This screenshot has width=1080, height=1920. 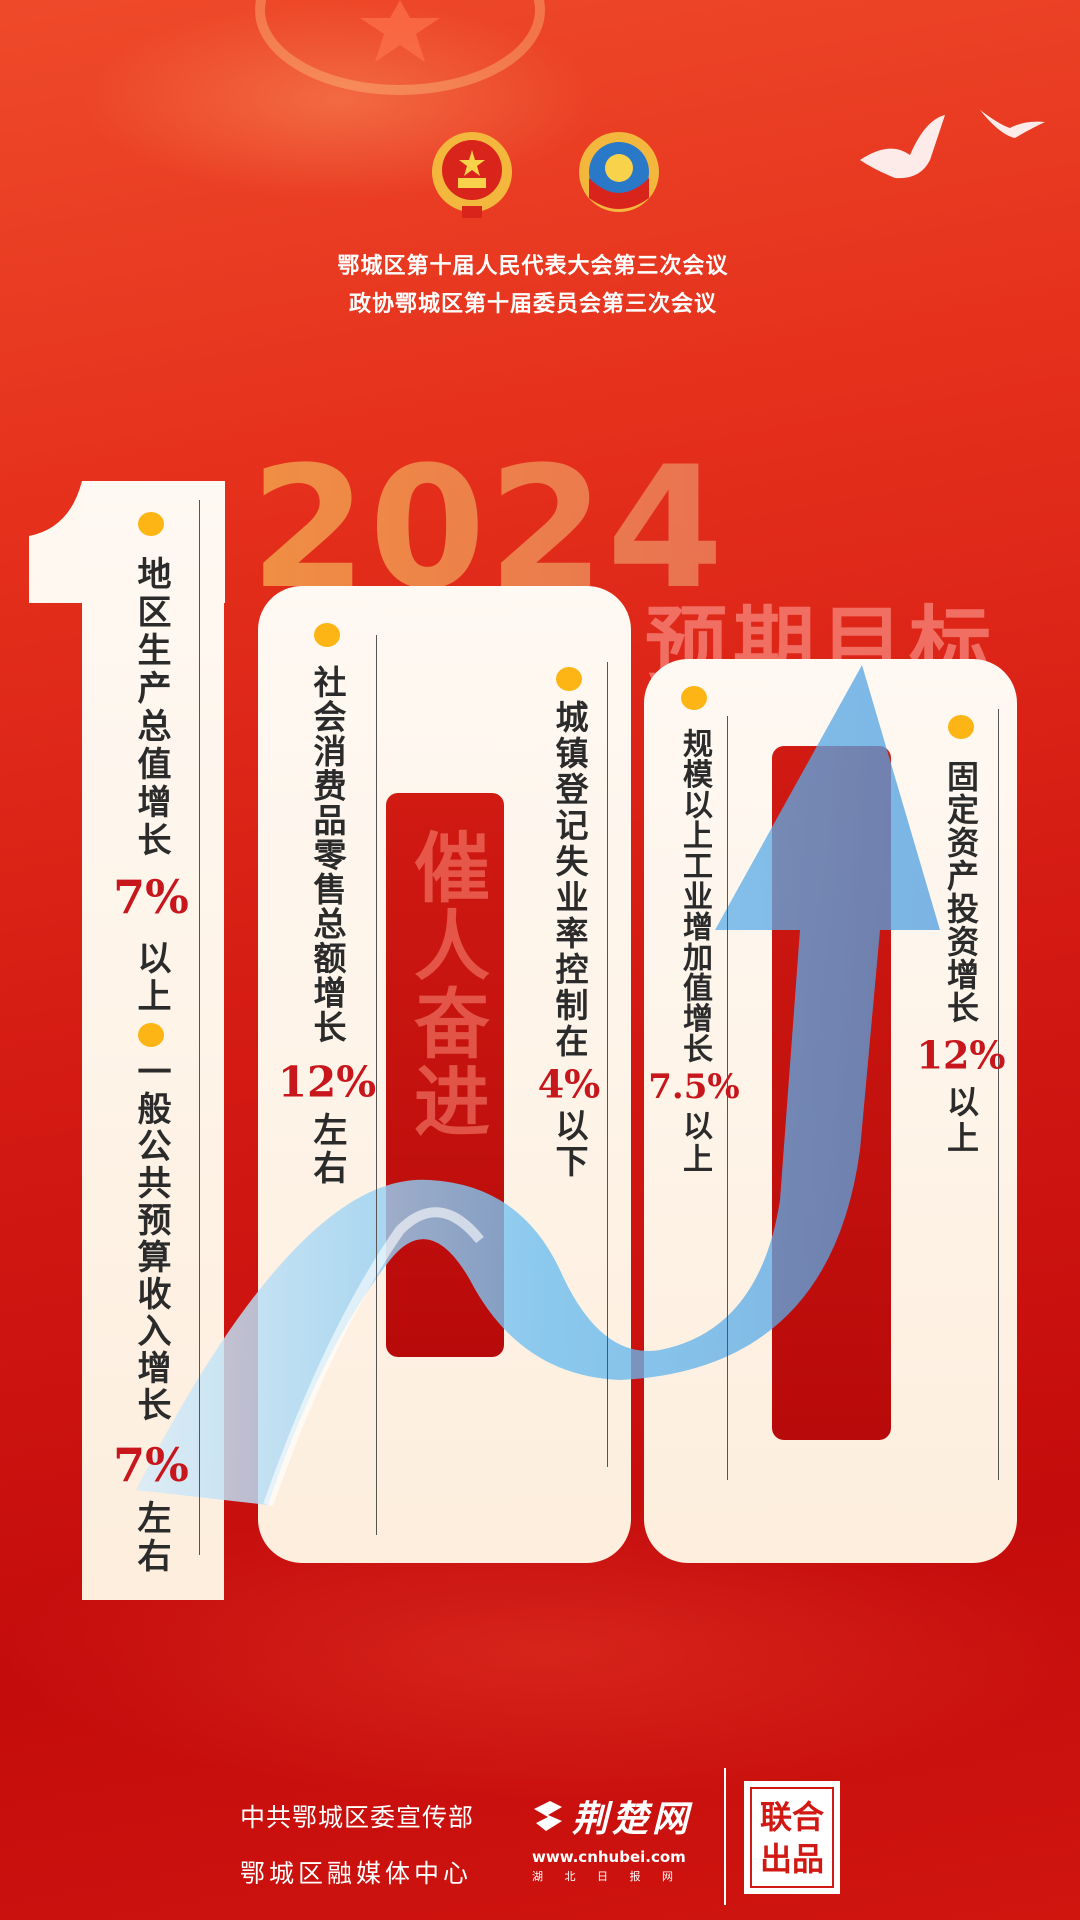 What do you see at coordinates (791, 1858) in the screenshot?
I see `stamp-line-2: 出品` at bounding box center [791, 1858].